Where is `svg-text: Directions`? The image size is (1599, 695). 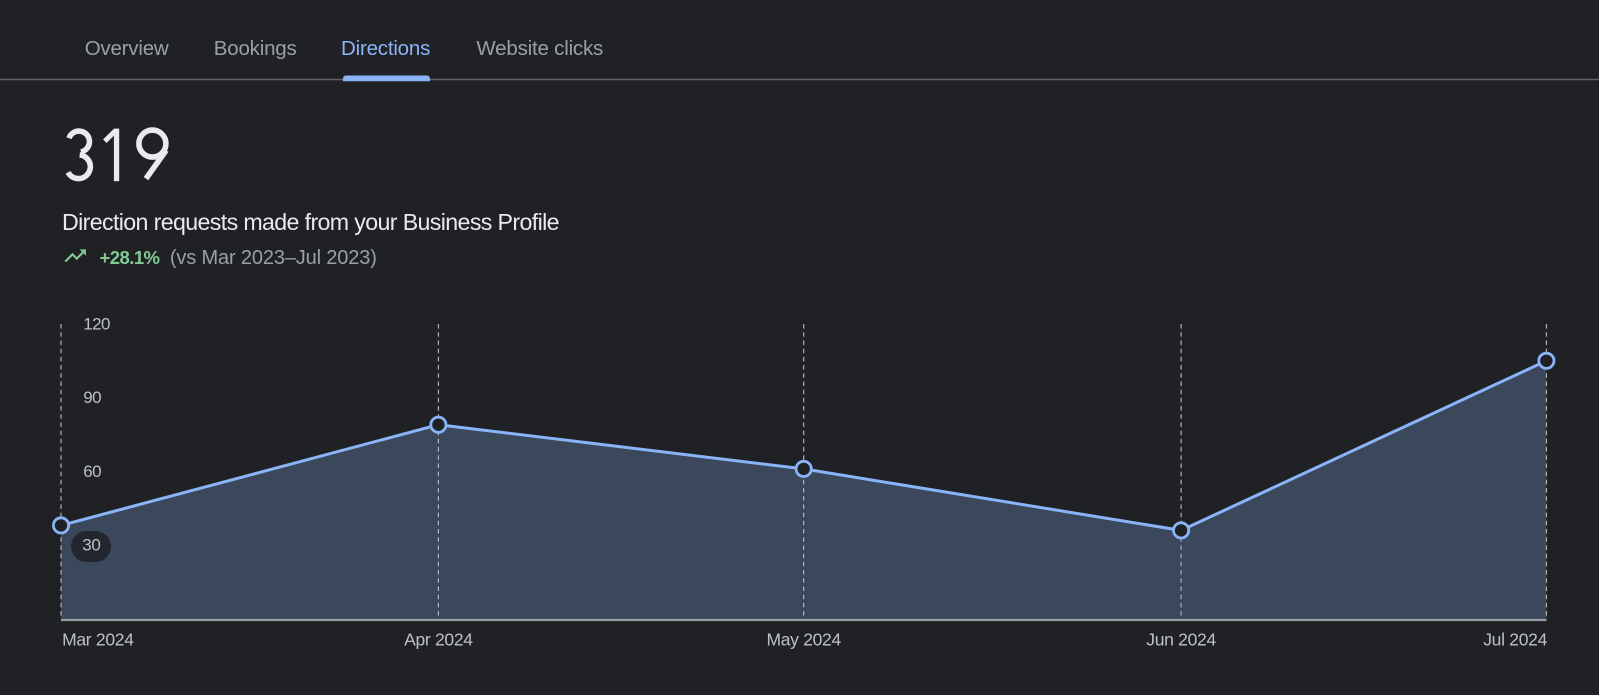
svg-text: Directions is located at coordinates (385, 48).